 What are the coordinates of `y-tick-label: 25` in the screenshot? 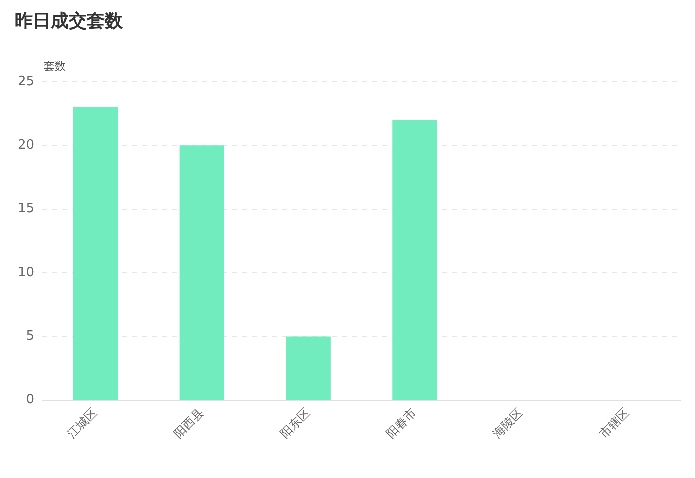 It's located at (26, 82).